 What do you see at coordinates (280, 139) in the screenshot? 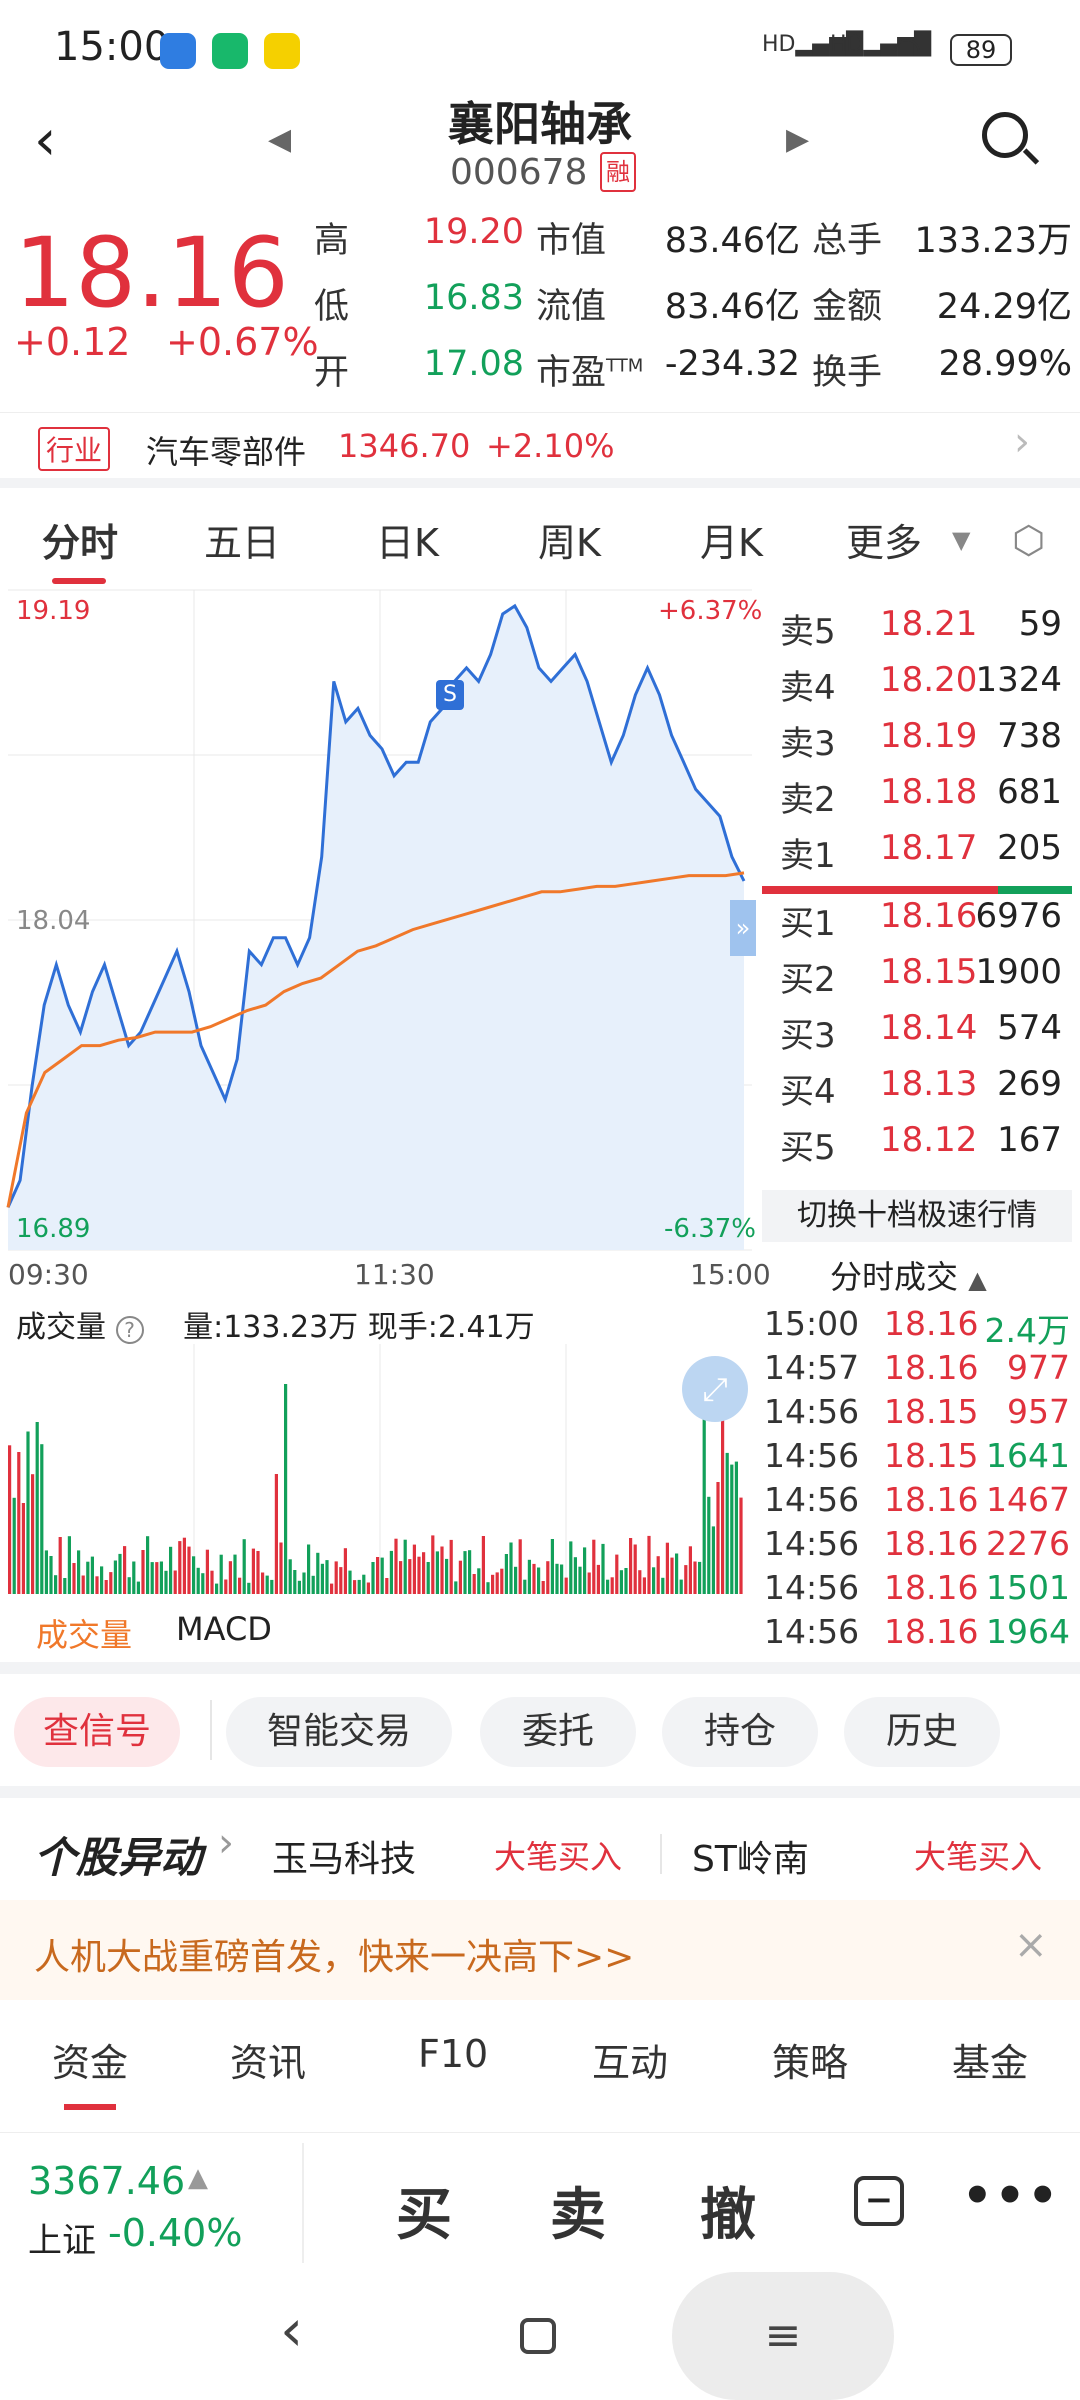
I see `prev-stock-icon: ◀` at bounding box center [280, 139].